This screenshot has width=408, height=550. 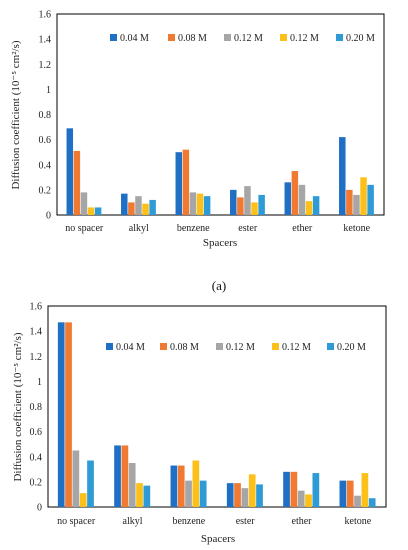 I want to click on chart-a-legend: 0.04 M 0.08 M 0.12 M 0.12 M 0.20 M, so click(x=242, y=38).